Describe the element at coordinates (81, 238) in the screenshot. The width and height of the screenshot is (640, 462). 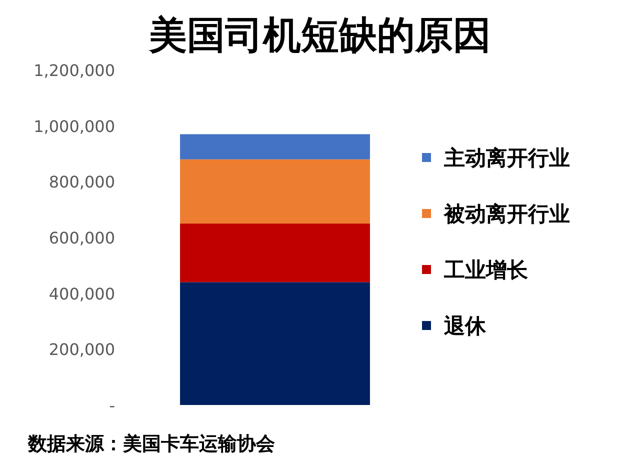
I see `y-tick-label: 600,000` at that location.